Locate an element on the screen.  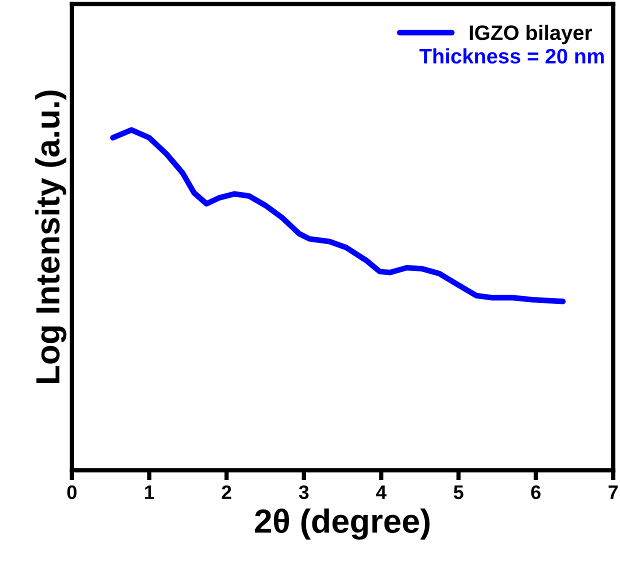
legend-label: IGZO bilayer is located at coordinates (531, 34).